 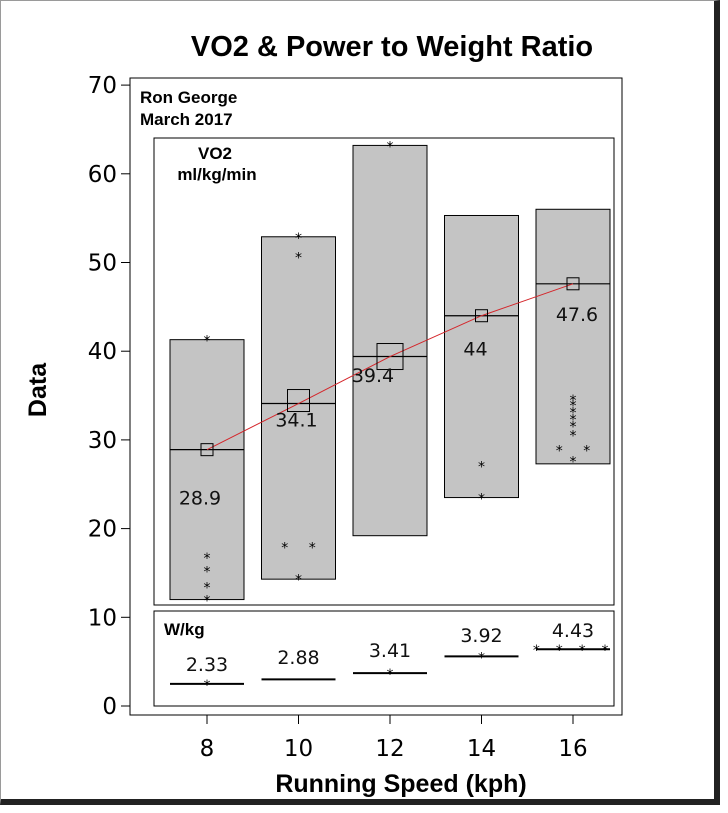 What do you see at coordinates (298, 658) in the screenshot?
I see `wkg-value-label: 2.88` at bounding box center [298, 658].